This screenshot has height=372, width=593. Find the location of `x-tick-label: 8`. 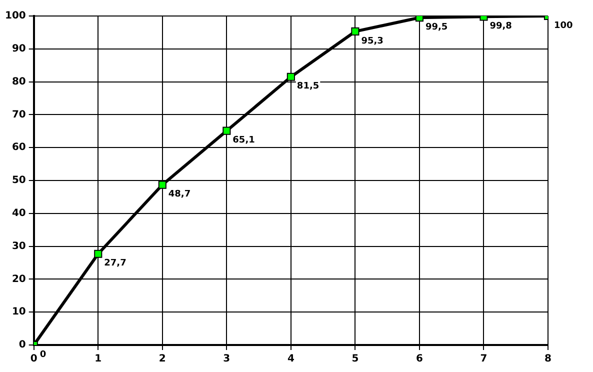

x-tick-label: 8 is located at coordinates (548, 359).